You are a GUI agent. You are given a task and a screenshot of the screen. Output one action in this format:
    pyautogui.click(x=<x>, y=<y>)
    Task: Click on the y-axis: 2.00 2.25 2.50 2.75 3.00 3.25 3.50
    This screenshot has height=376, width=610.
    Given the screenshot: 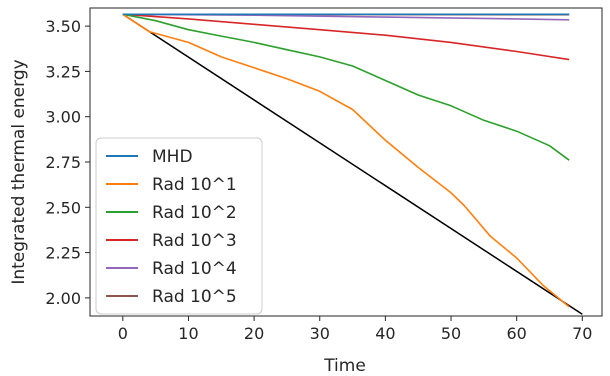 What is the action you would take?
    pyautogui.click(x=67, y=162)
    